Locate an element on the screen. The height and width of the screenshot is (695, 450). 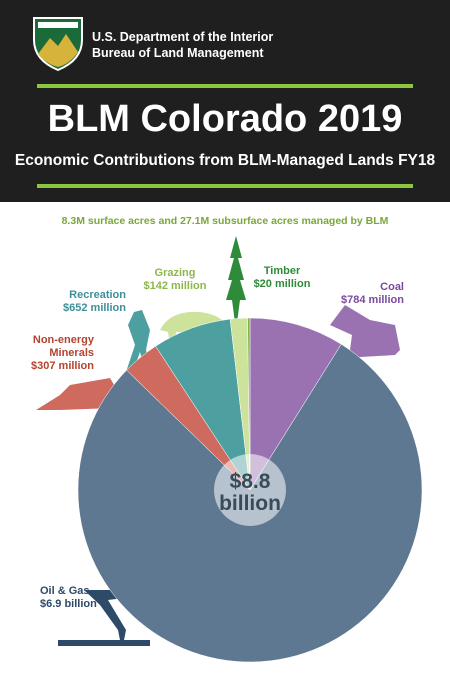
shovel-icon is located at coordinates (352, 332).